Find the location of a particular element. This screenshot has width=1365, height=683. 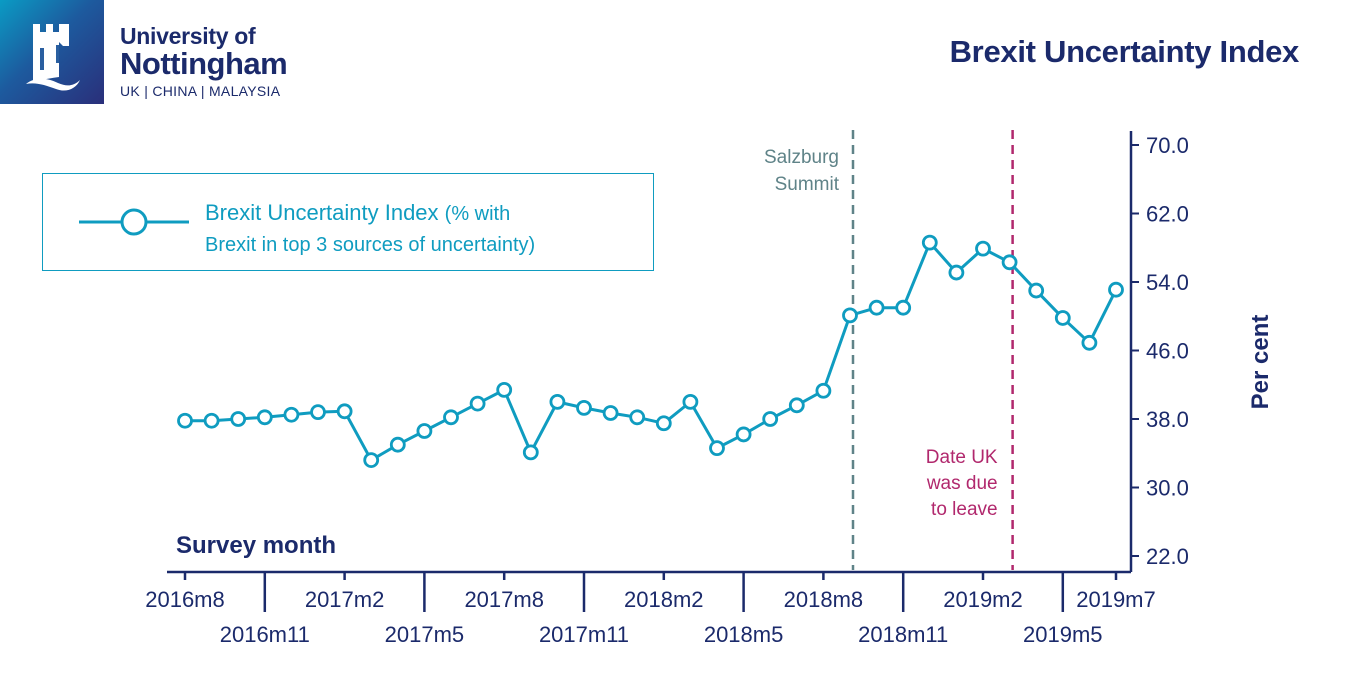

y-tick-label: 22.0 is located at coordinates (1167, 556).